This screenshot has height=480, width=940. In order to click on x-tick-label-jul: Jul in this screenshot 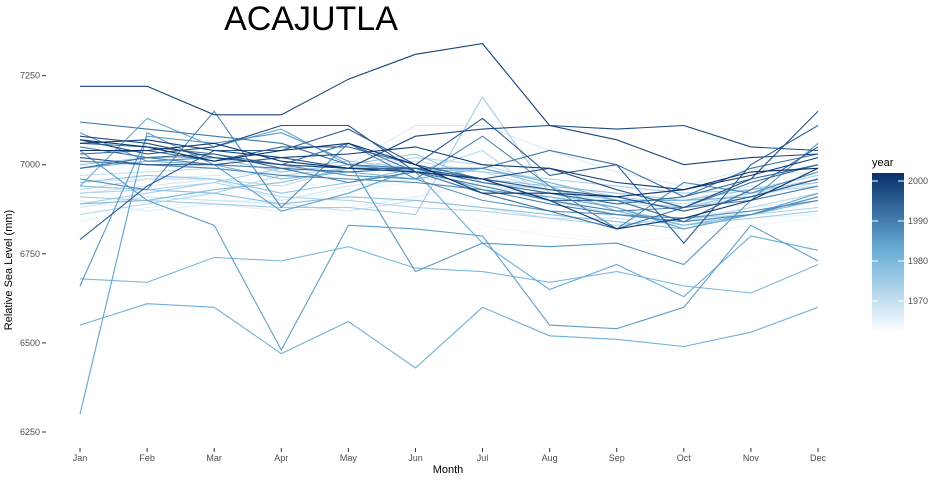, I will do `click(483, 458)`.